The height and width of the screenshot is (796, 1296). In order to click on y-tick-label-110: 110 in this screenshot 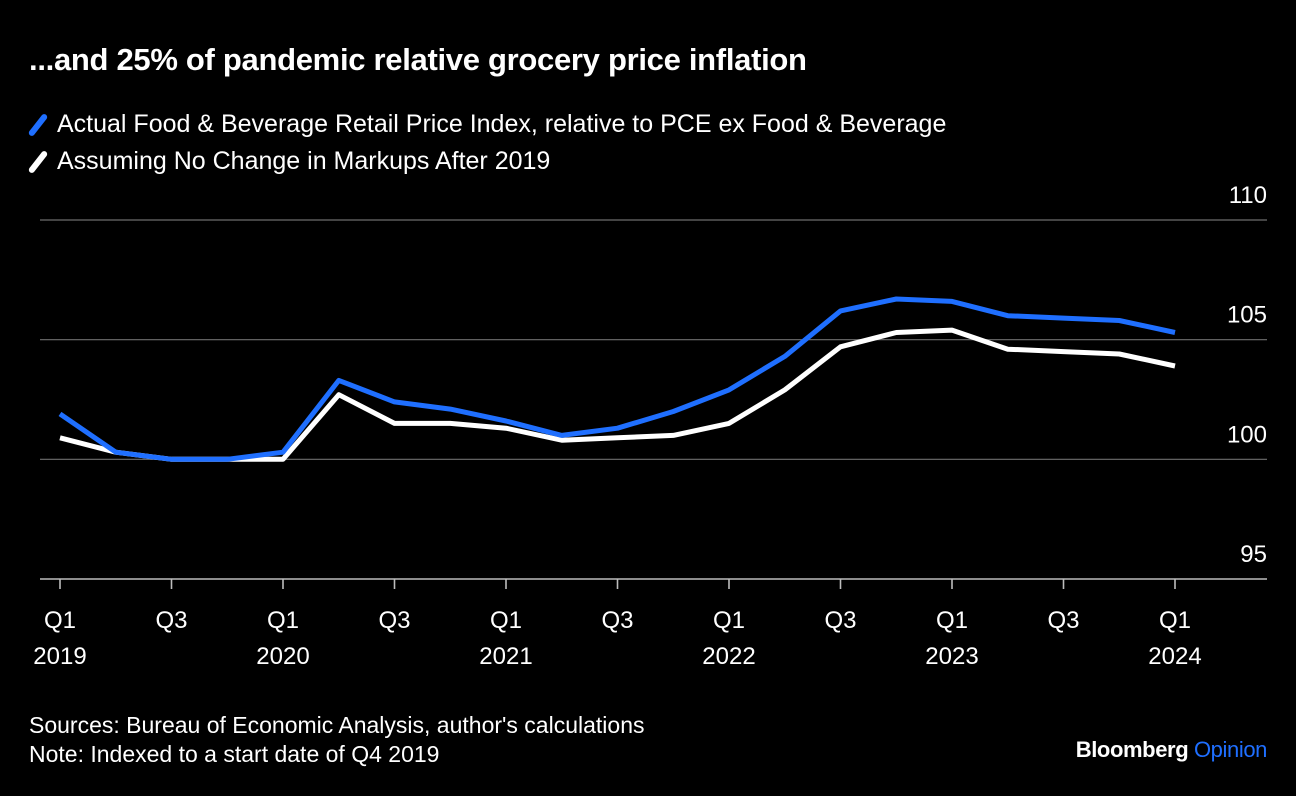, I will do `click(1248, 195)`.